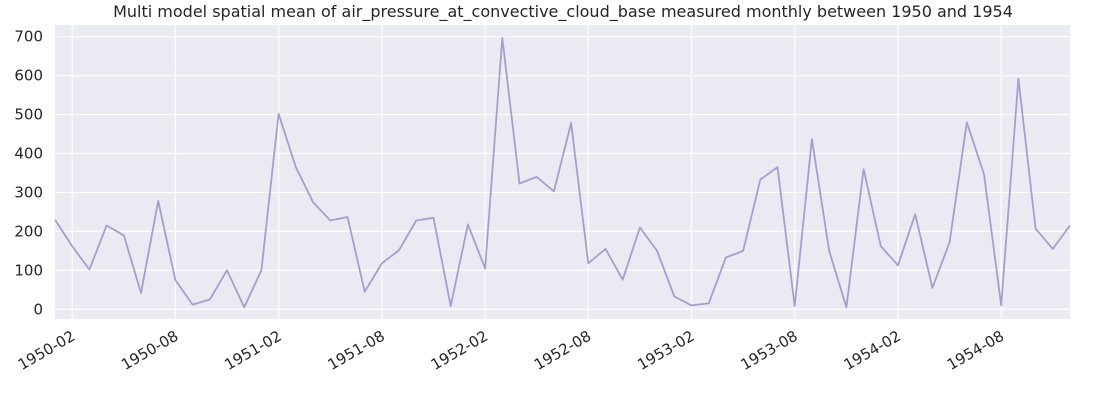  I want to click on y-tick-label: 600, so click(28, 76).